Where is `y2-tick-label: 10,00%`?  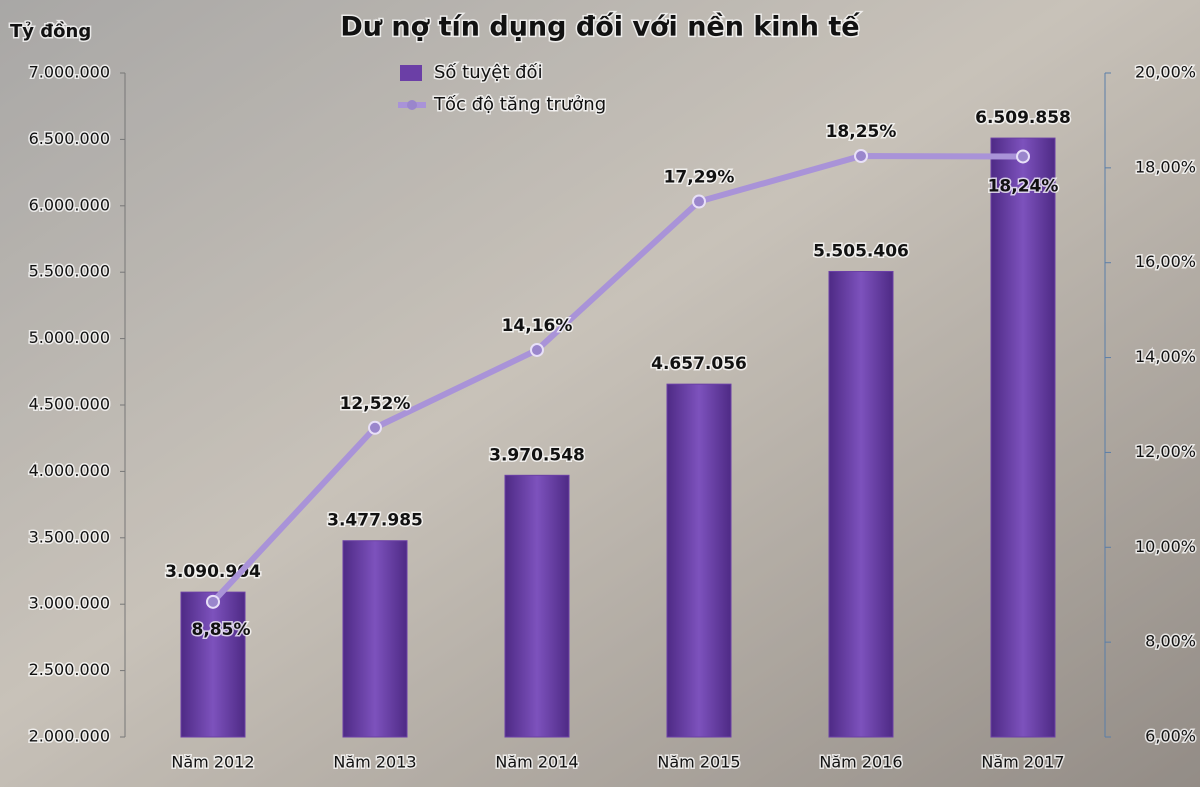 y2-tick-label: 10,00% is located at coordinates (1165, 546).